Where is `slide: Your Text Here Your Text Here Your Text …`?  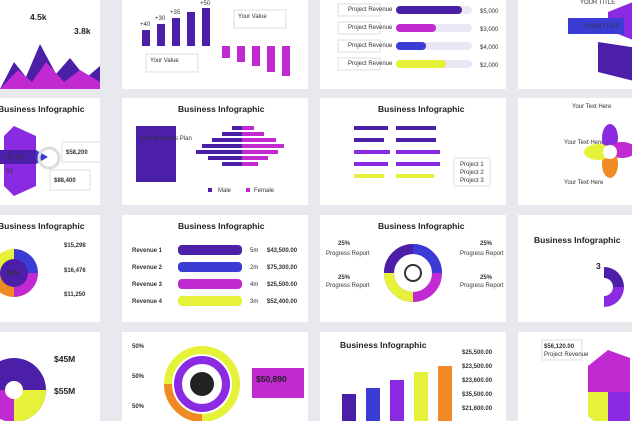 slide: Your Text Here Your Text Here Your Text … is located at coordinates (575, 151).